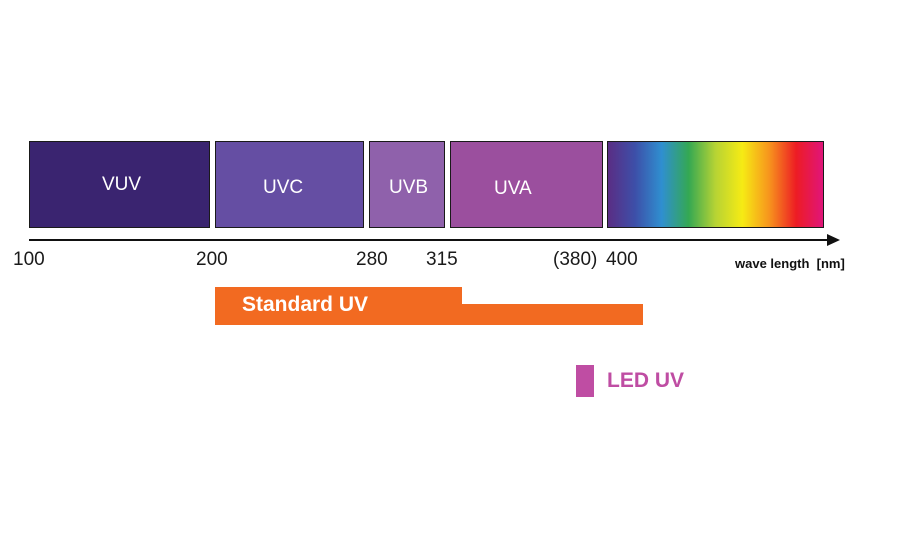 The height and width of the screenshot is (550, 900). I want to click on band-label-uvb: UVB, so click(409, 187).